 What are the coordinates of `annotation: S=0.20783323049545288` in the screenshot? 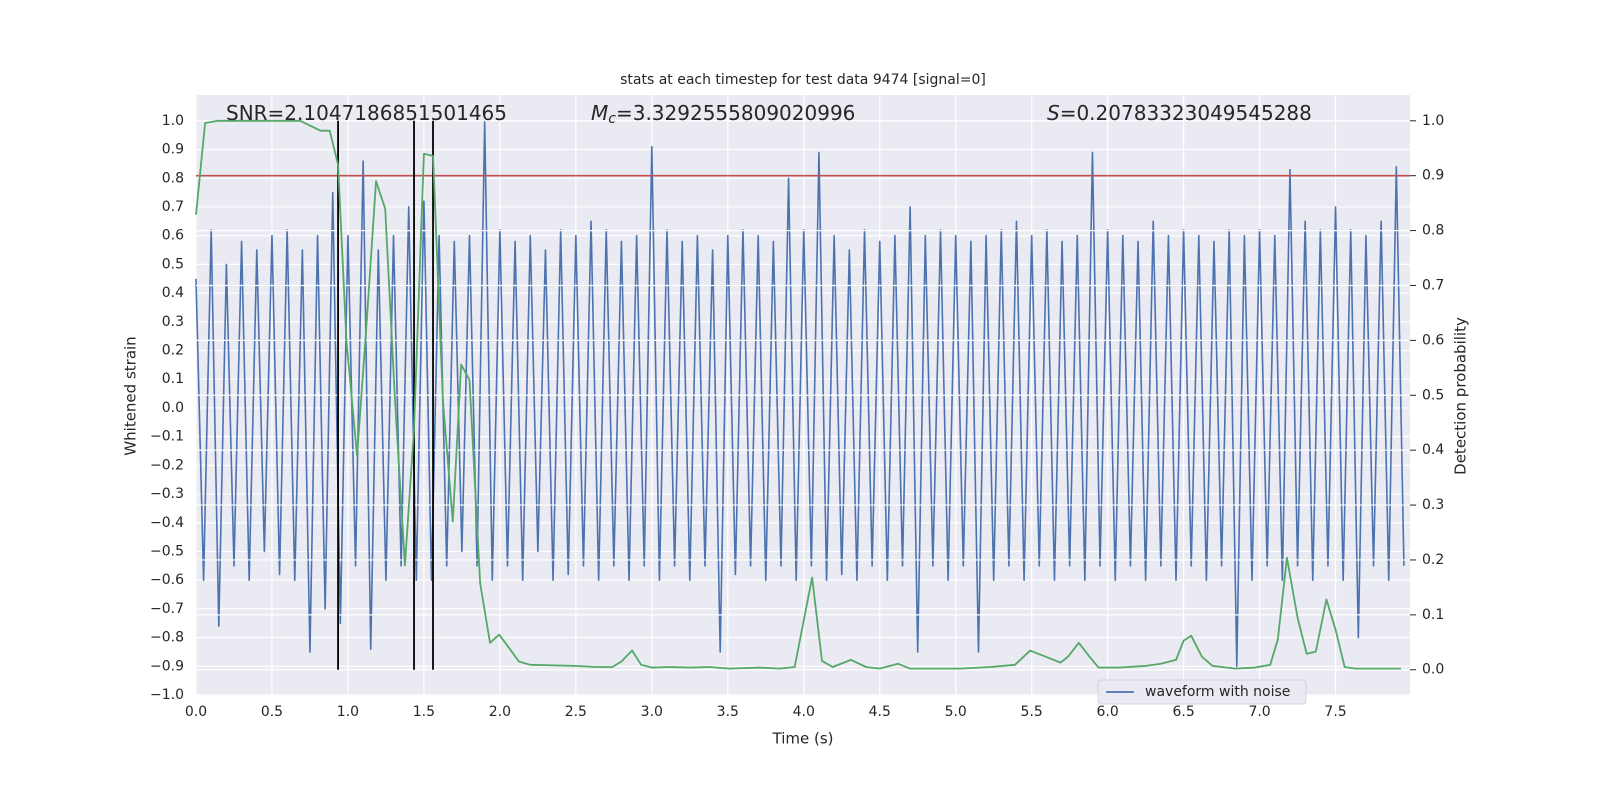 It's located at (1179, 113).